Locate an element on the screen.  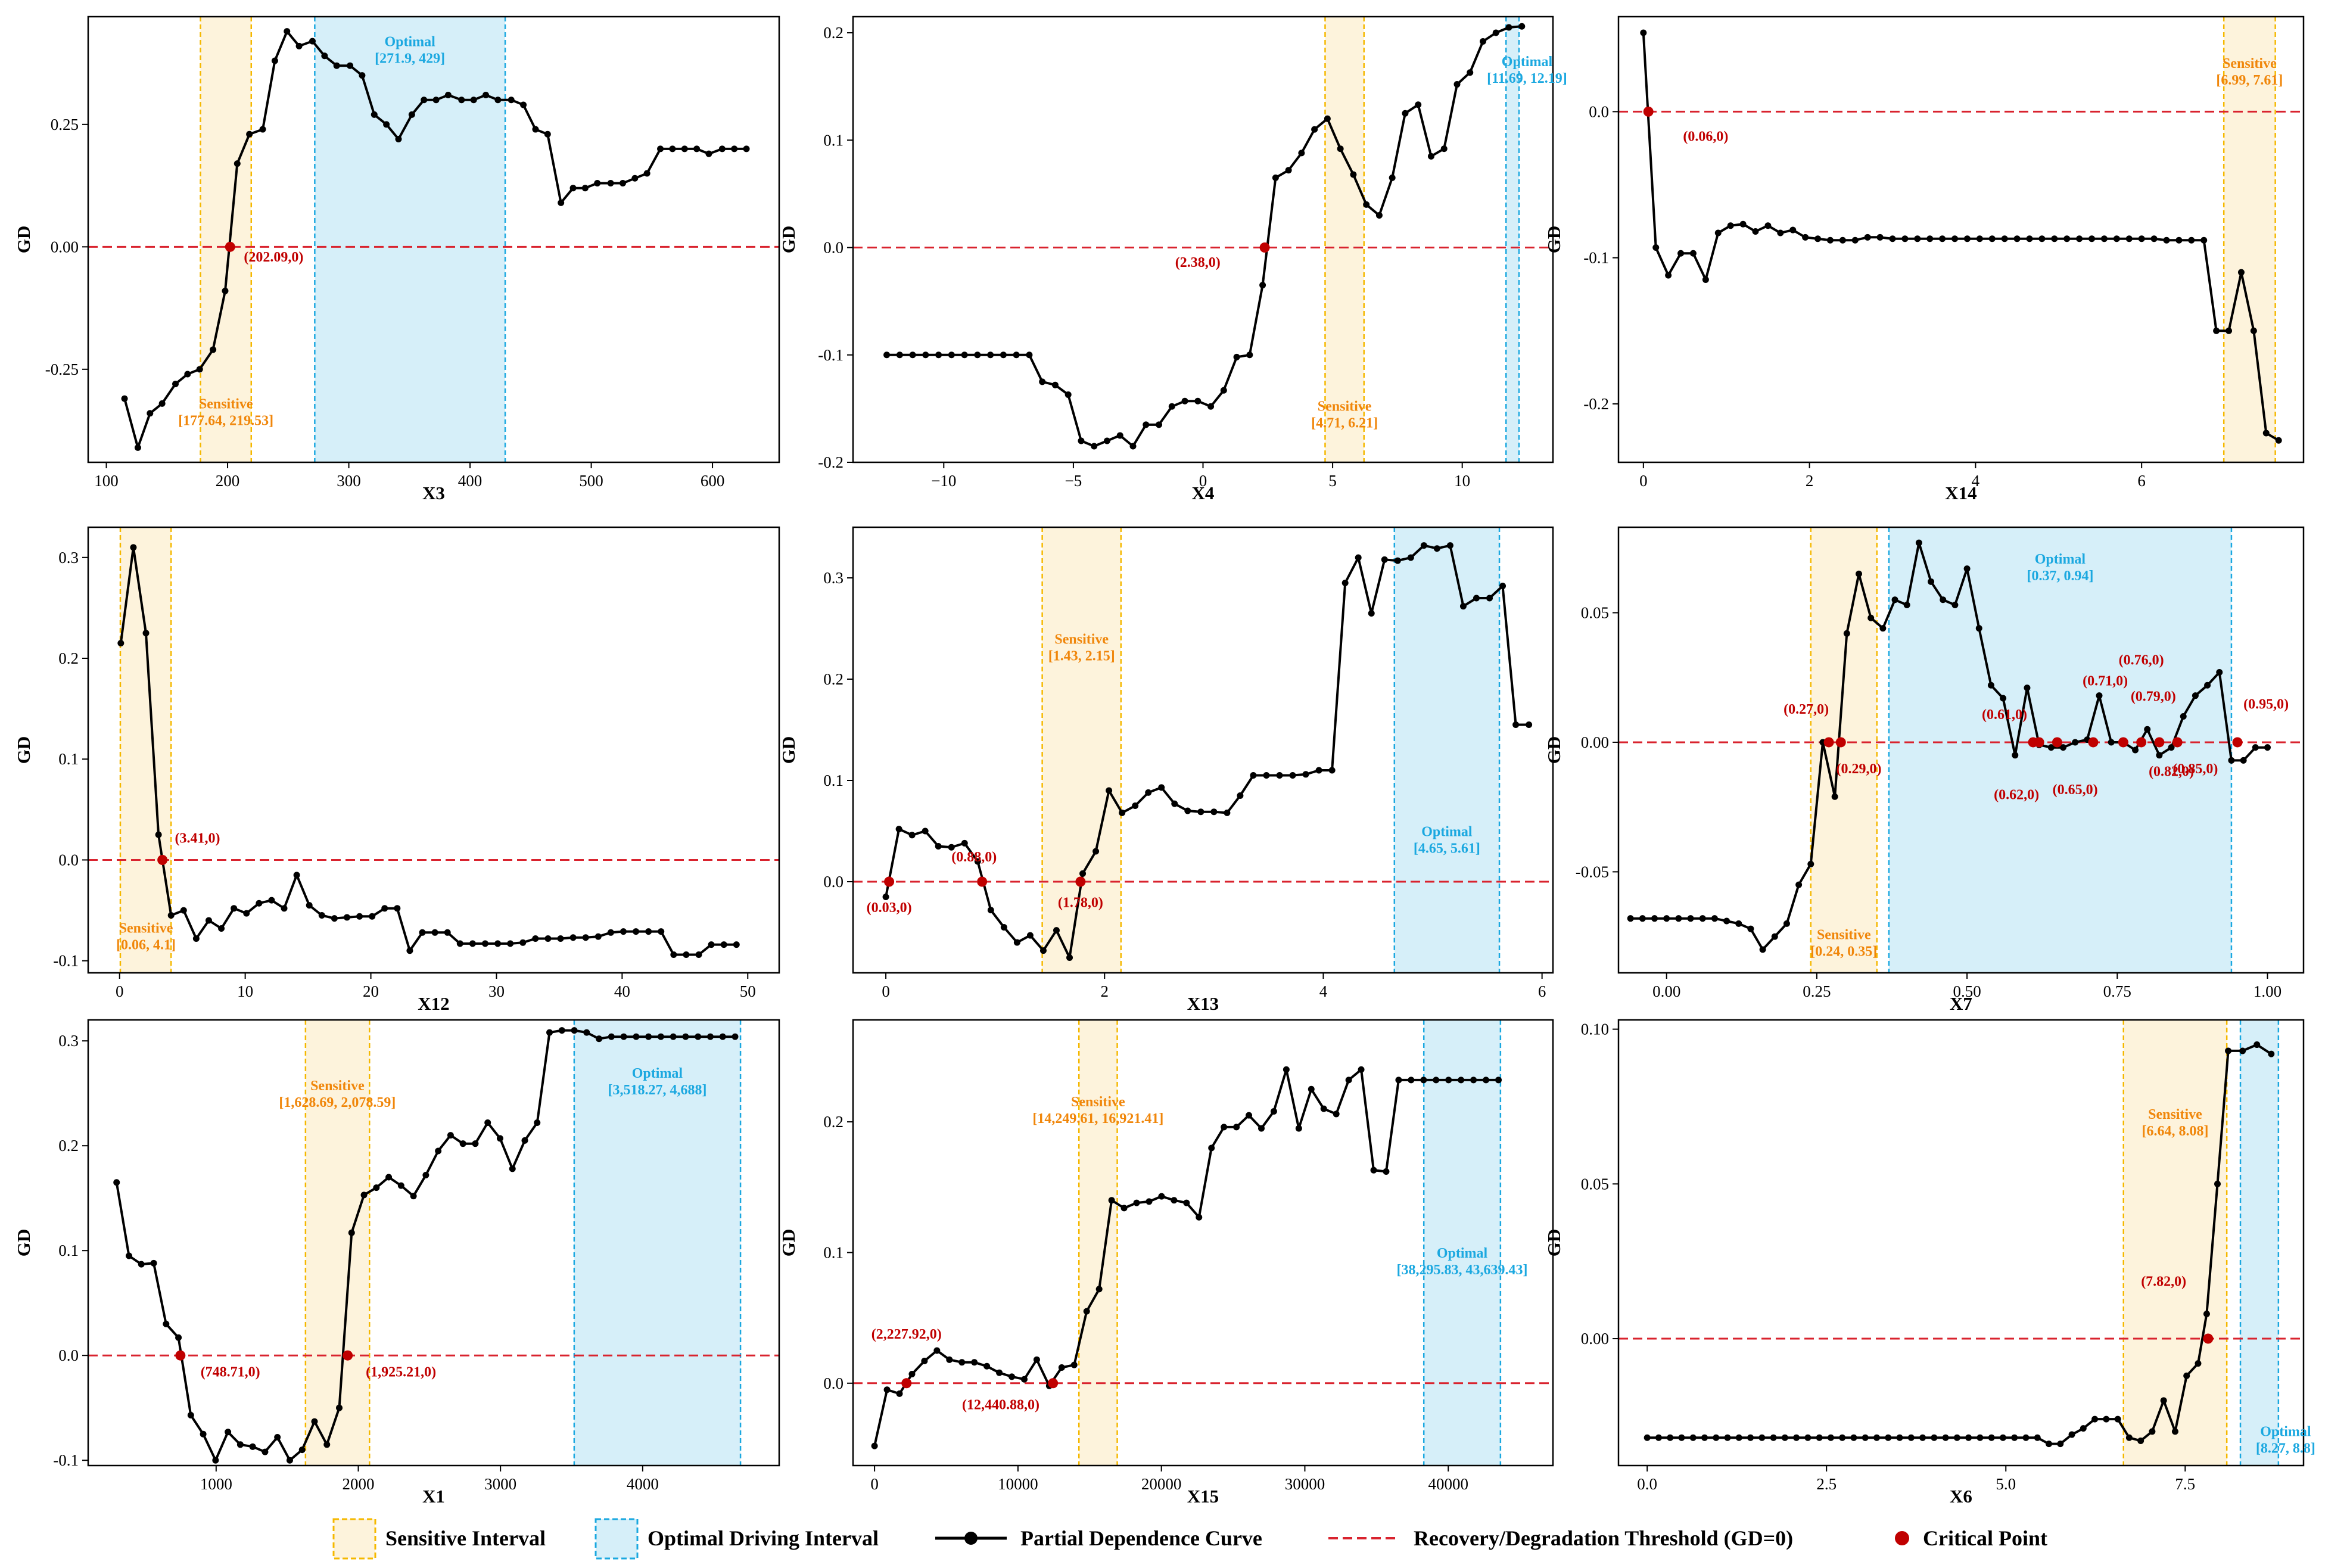
critical-point-label: (0.65,0) is located at coordinates (2075, 790).